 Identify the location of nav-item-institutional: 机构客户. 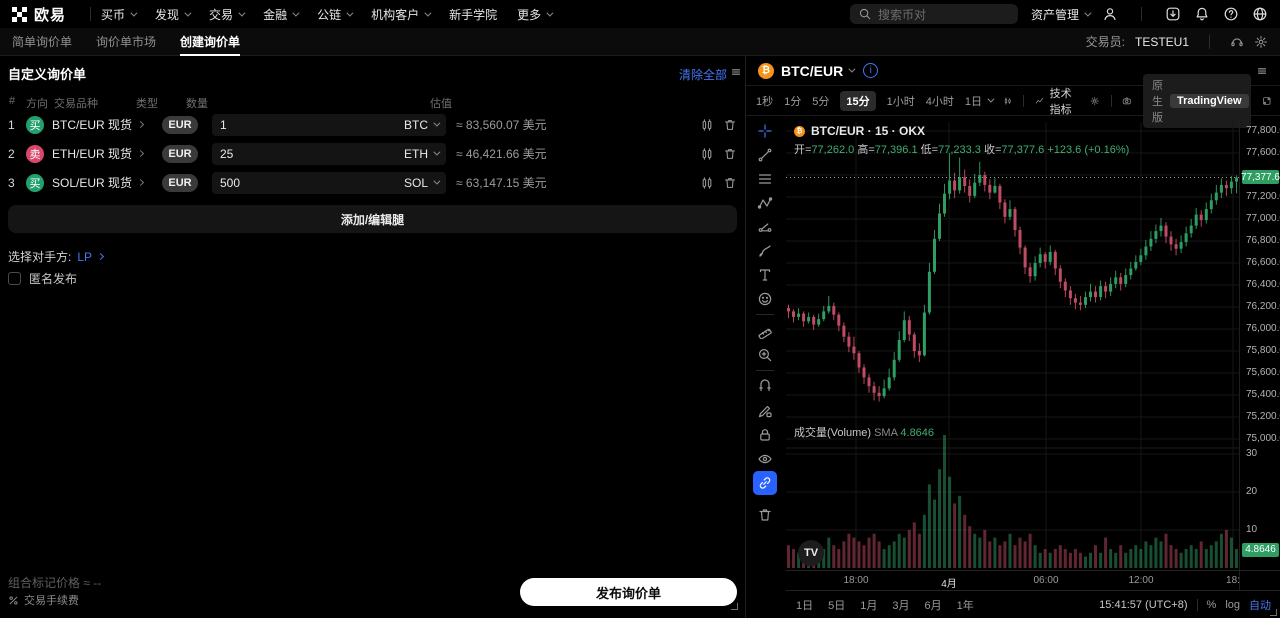
(401, 14).